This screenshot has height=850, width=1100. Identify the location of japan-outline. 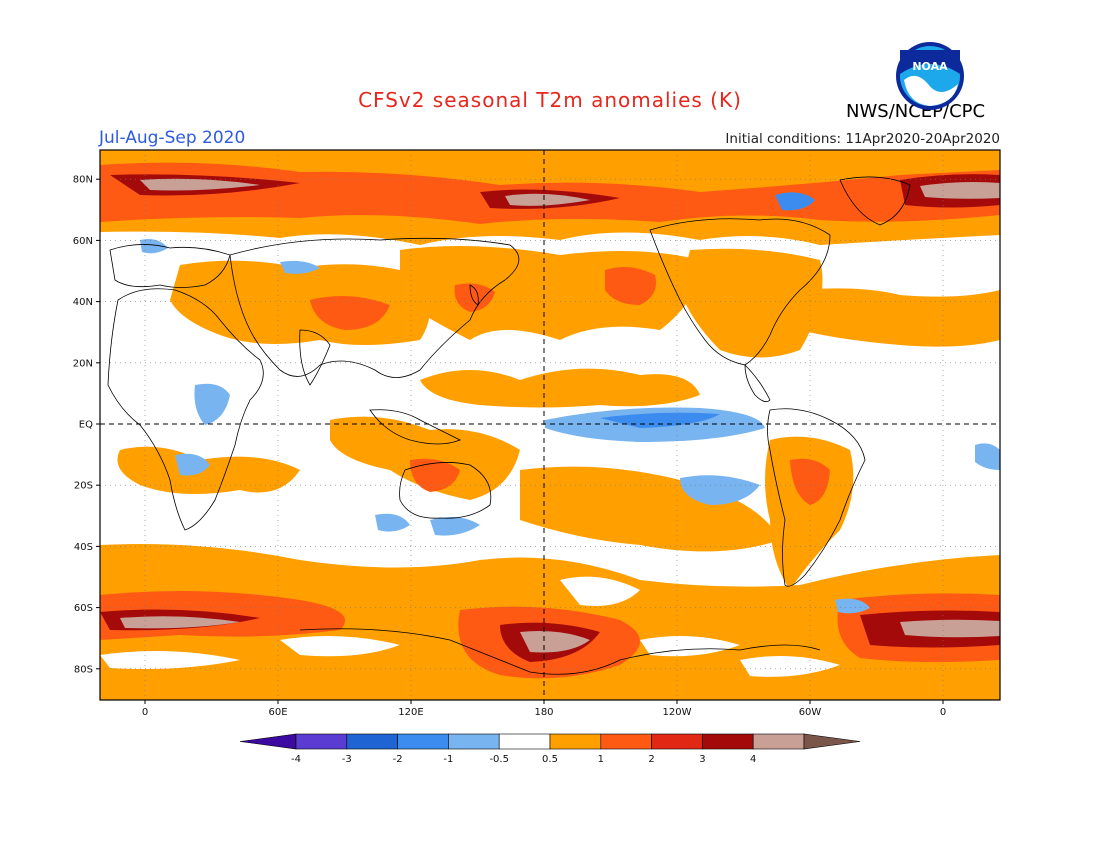
(474, 295).